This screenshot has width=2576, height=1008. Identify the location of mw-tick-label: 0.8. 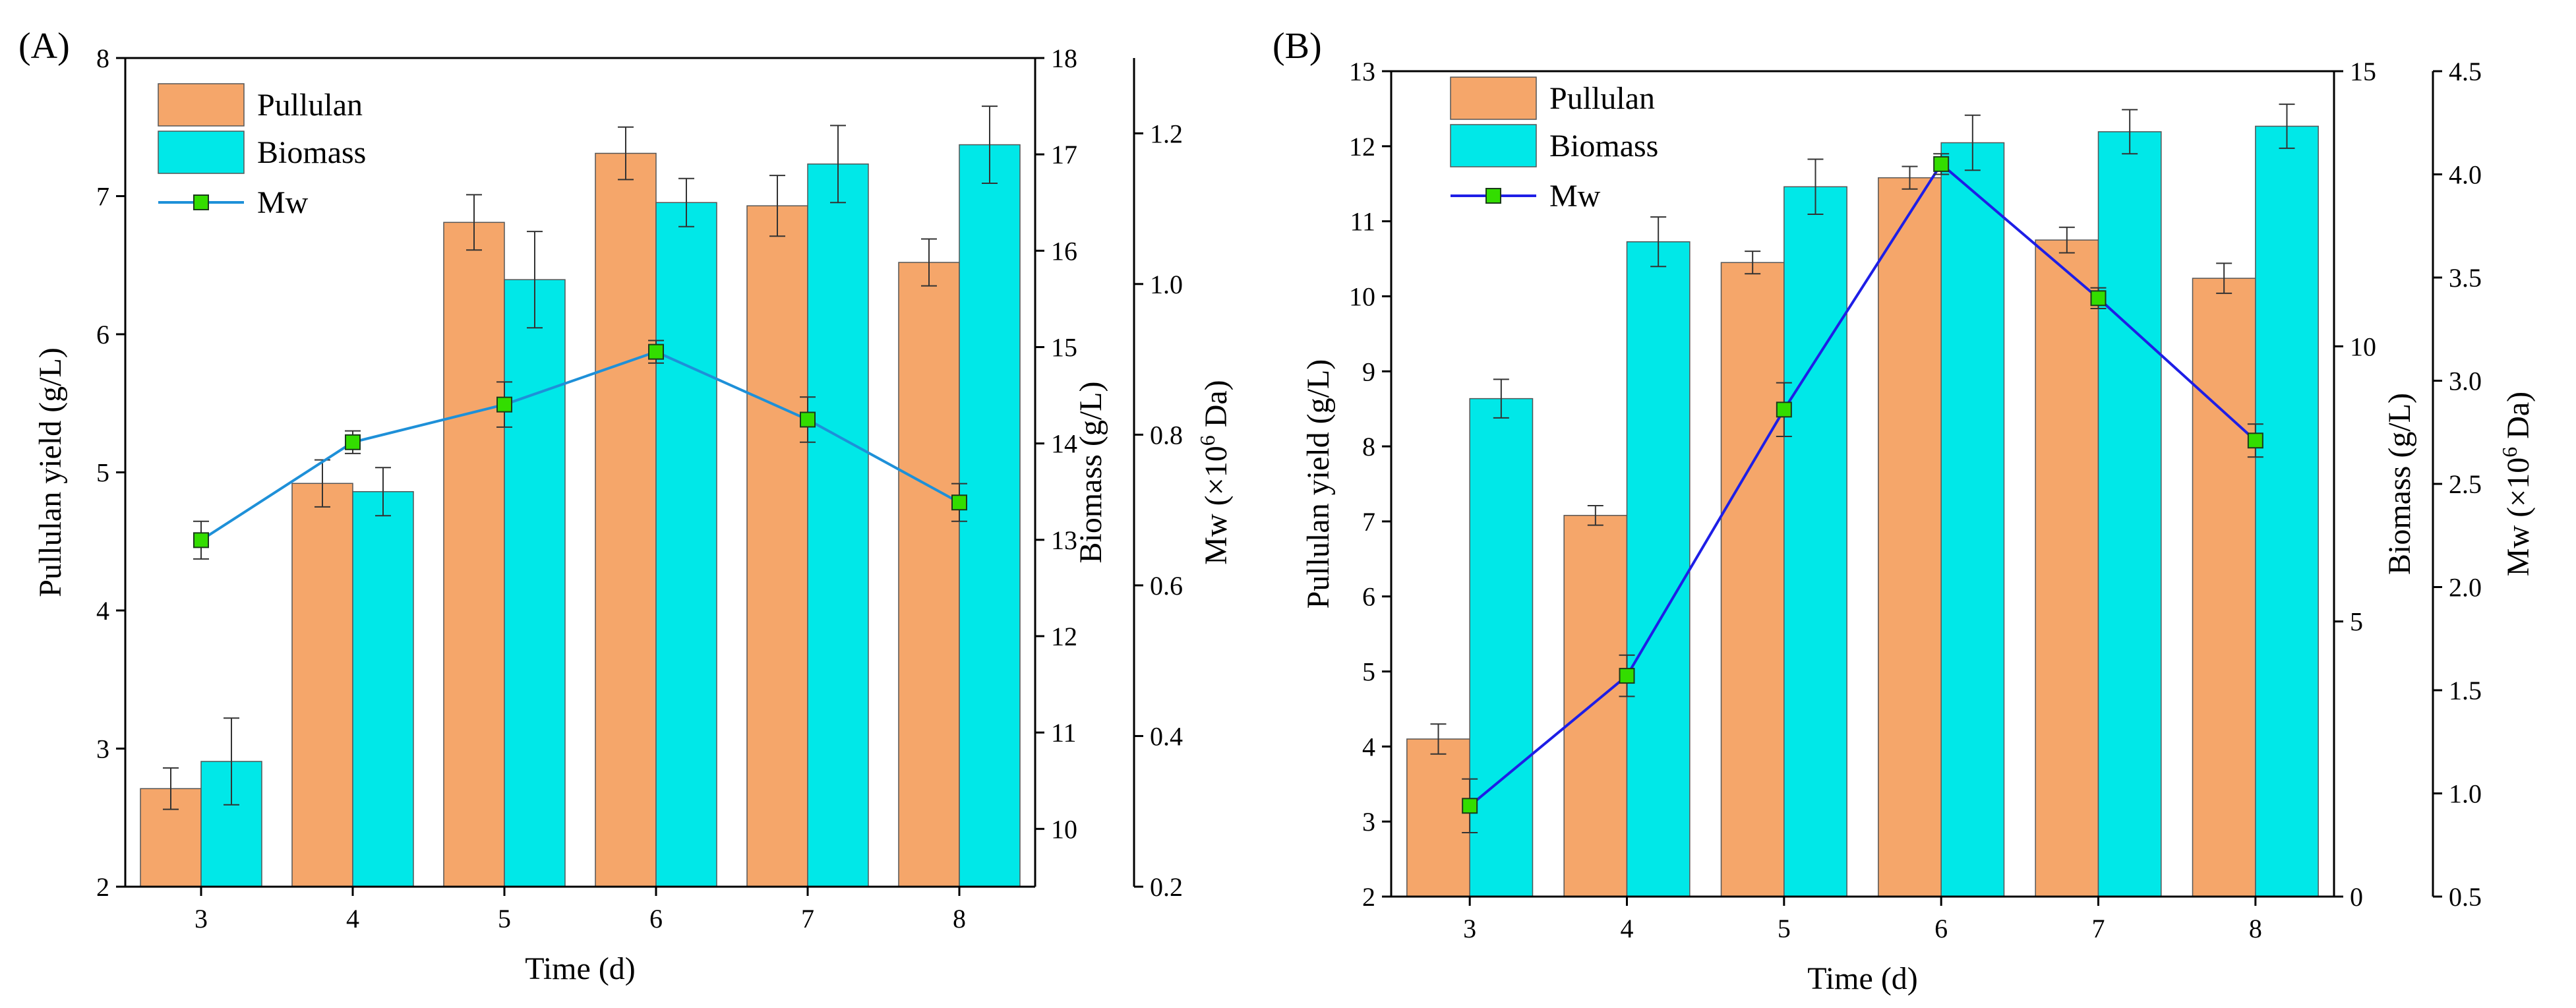
(1166, 435).